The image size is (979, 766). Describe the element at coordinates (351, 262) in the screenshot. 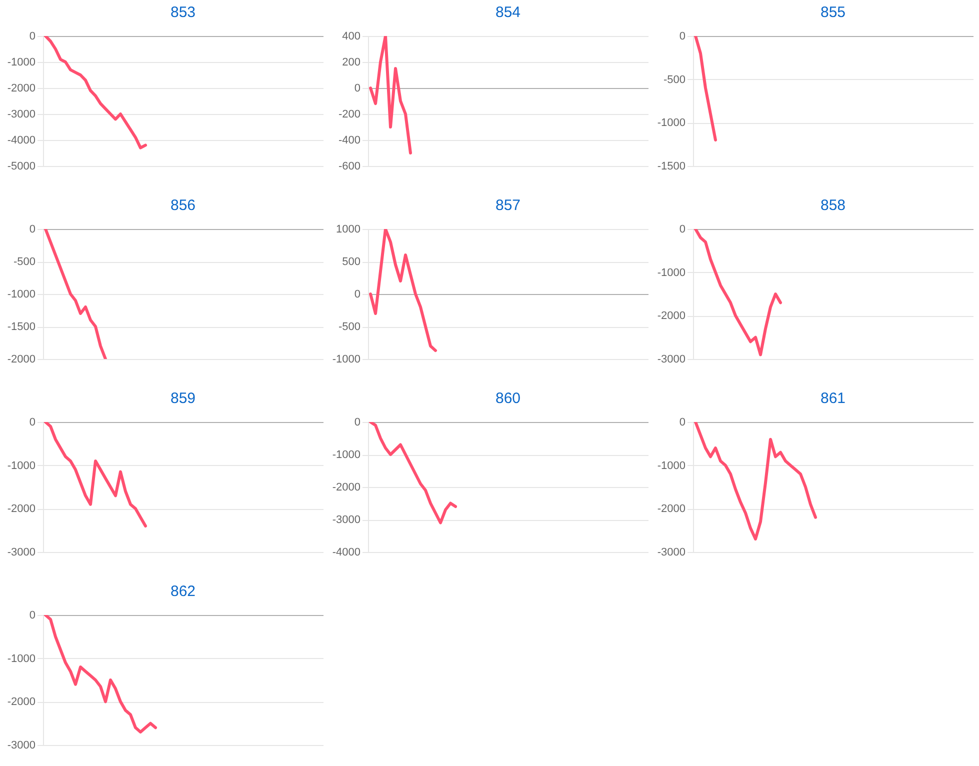

I see `y-tick-label: 500` at that location.